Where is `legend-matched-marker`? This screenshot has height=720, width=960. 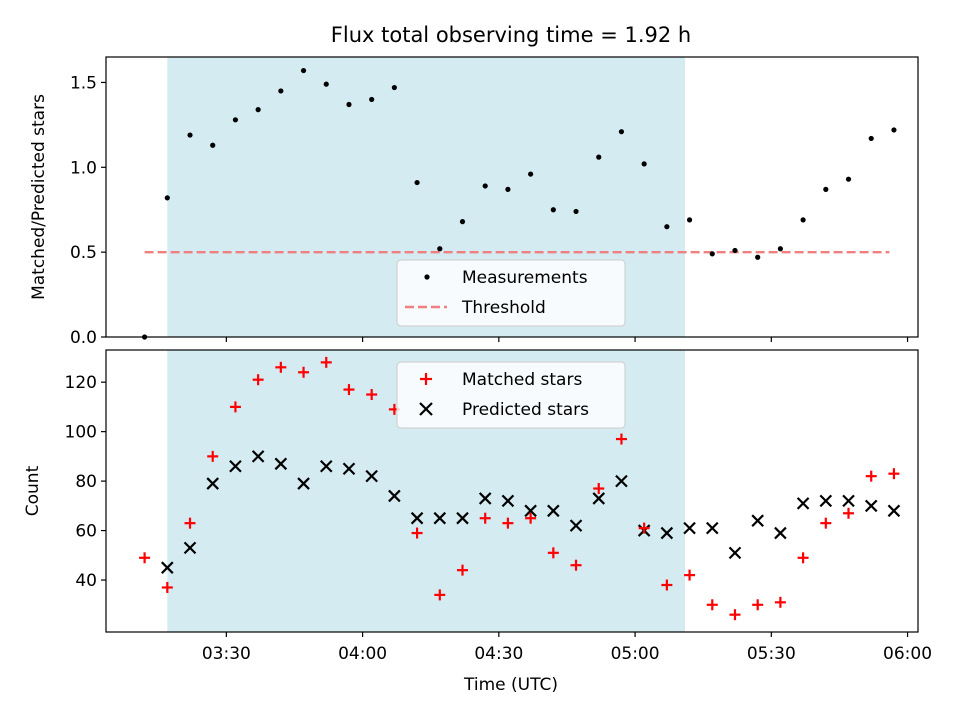
legend-matched-marker is located at coordinates (426, 379).